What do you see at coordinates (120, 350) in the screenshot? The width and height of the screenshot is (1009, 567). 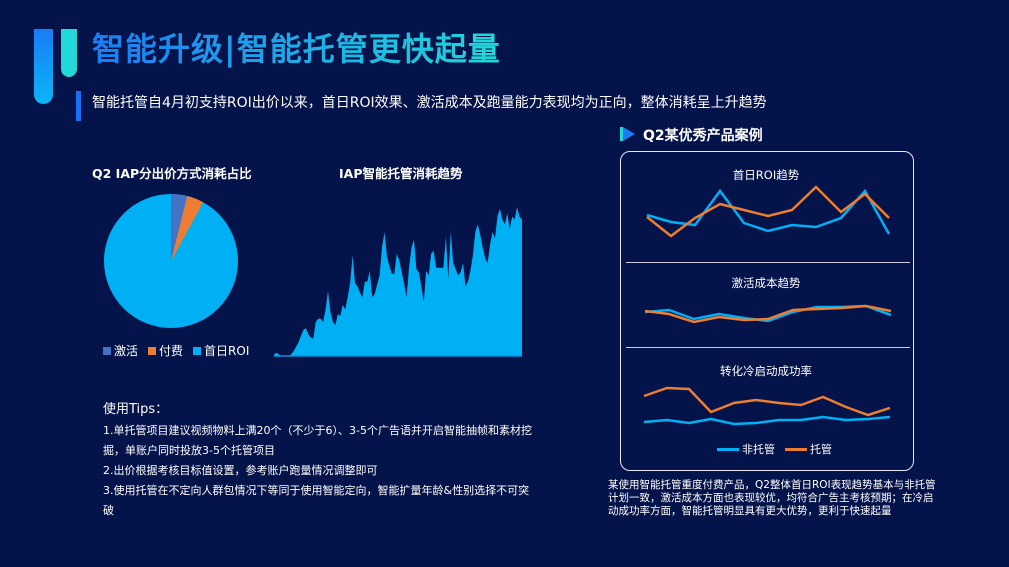 I see `legend-item-activation: 激活` at bounding box center [120, 350].